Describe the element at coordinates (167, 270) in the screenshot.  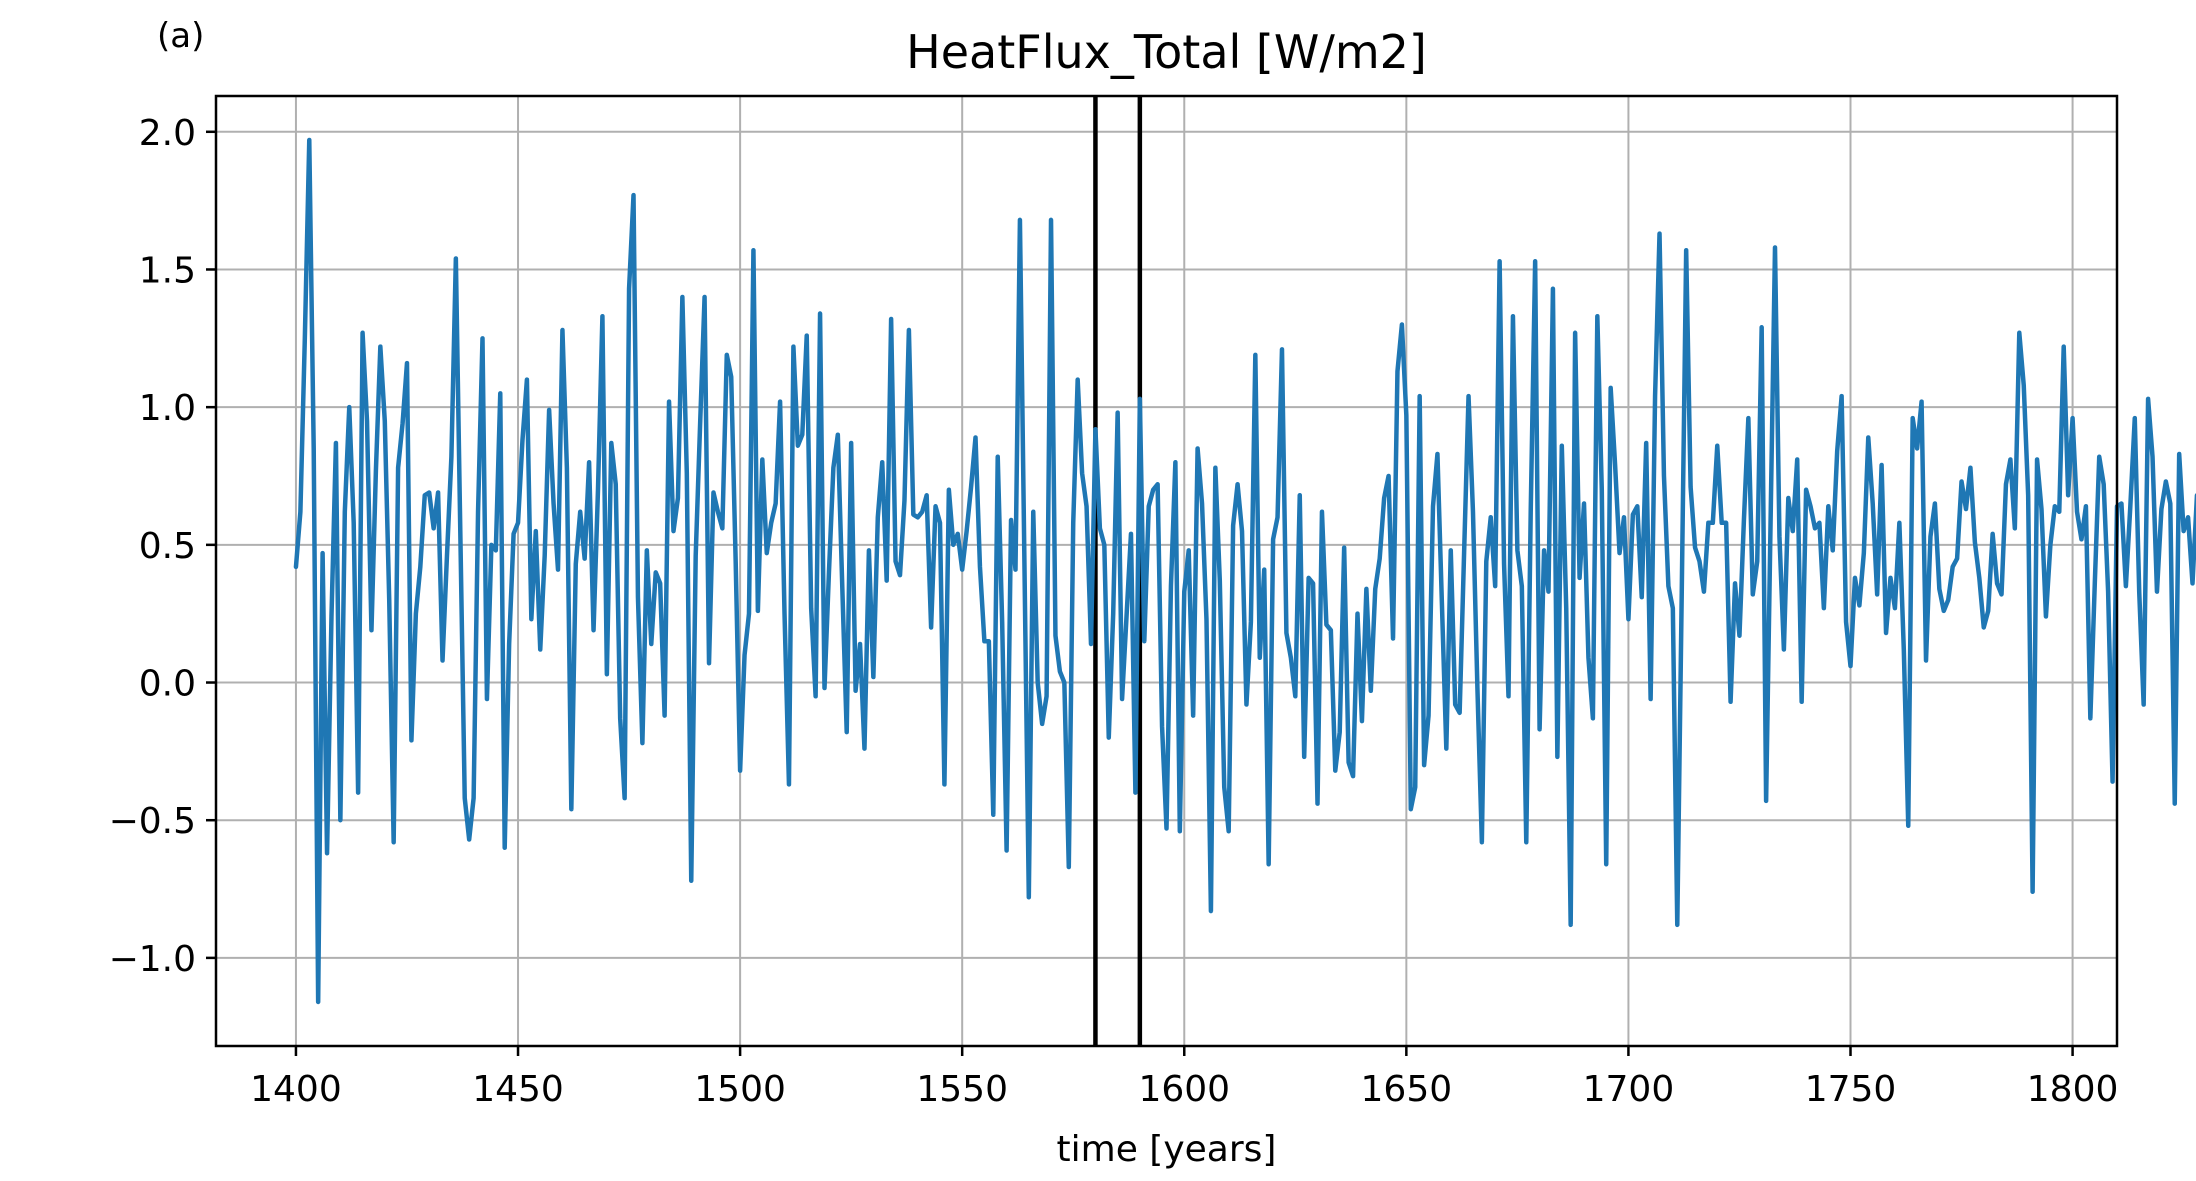
I see `y-tick-label: 1.5` at that location.